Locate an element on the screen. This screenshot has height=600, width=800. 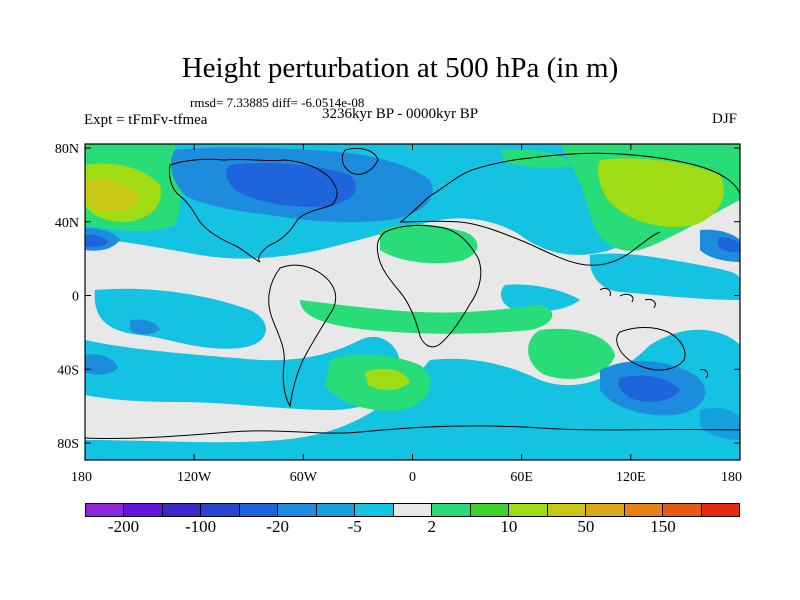
colorbar-label: 150 is located at coordinates (663, 526).